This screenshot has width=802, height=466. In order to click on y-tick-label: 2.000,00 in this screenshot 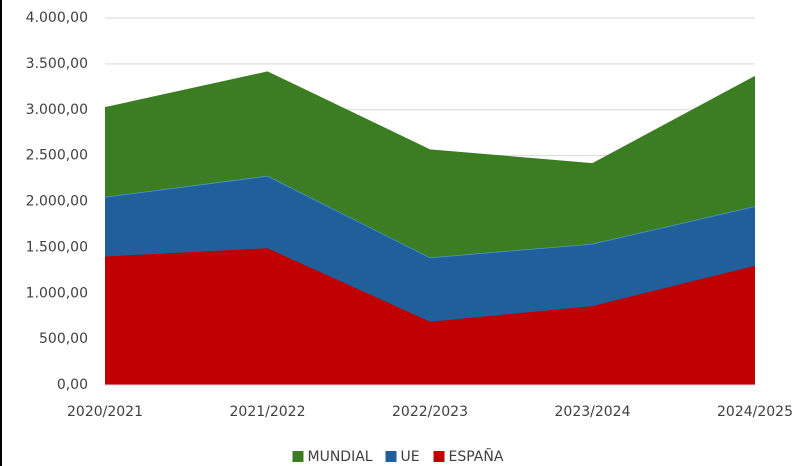, I will do `click(57, 202)`.